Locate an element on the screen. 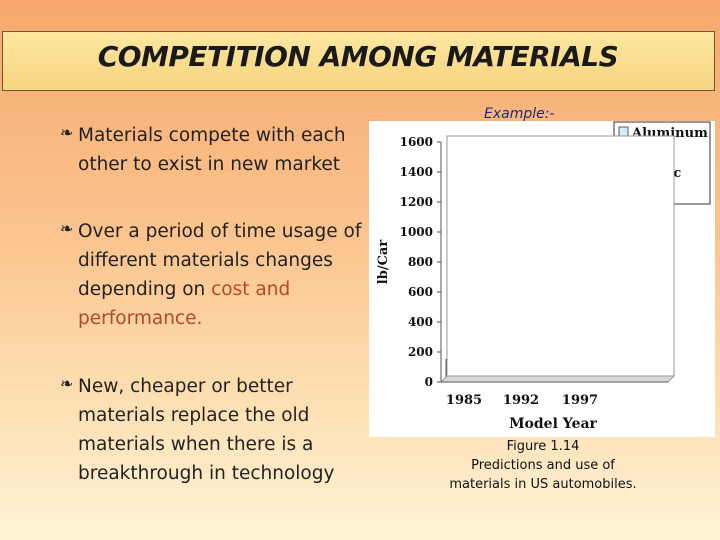  bullet-3-line-3: materials when there is a is located at coordinates (196, 444).